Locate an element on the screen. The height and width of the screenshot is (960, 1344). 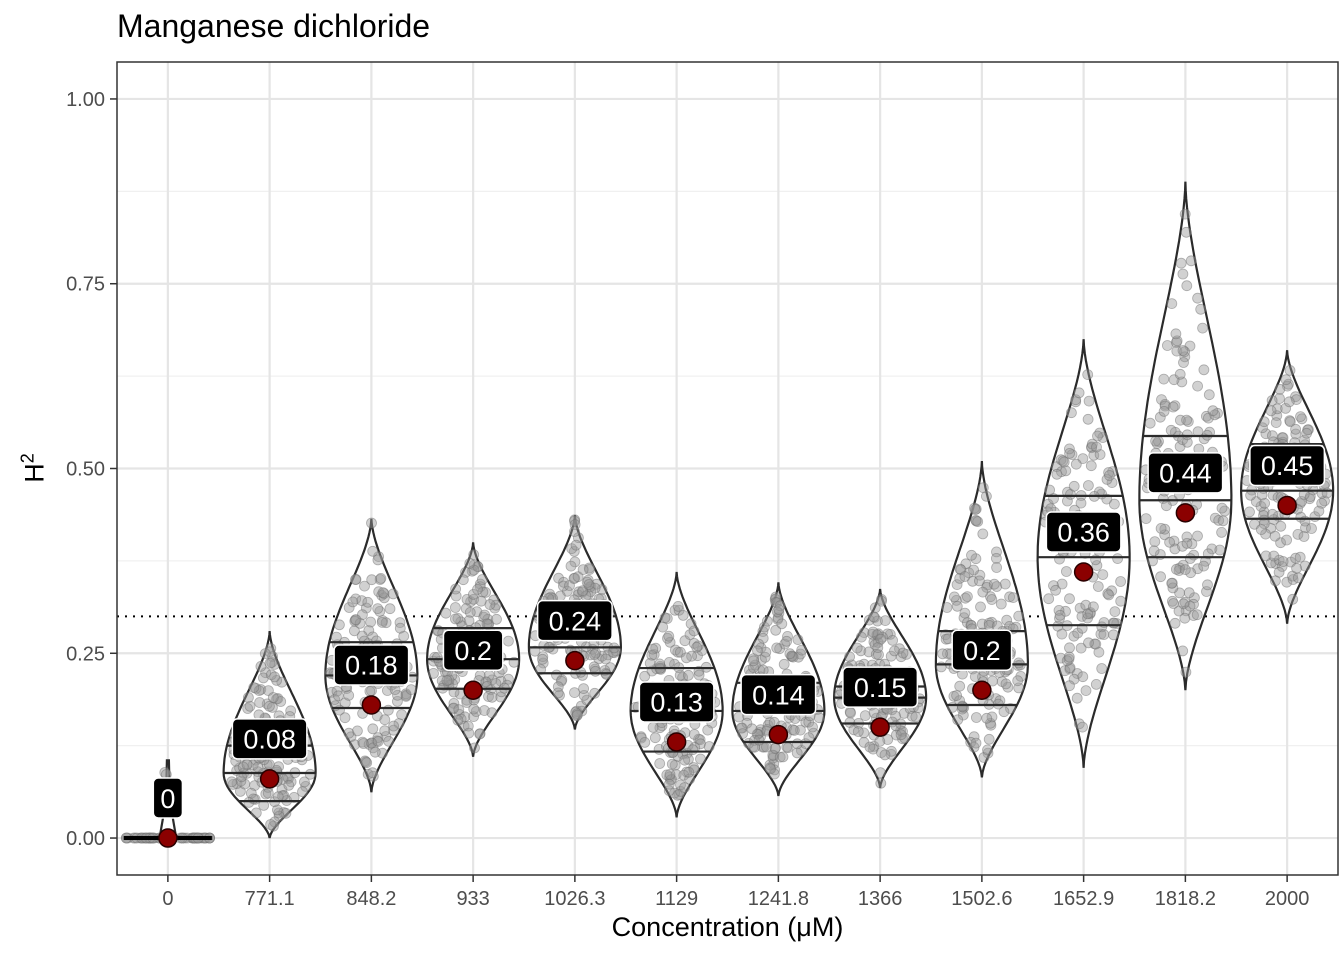
x-tick-label: 1129 is located at coordinates (676, 899).